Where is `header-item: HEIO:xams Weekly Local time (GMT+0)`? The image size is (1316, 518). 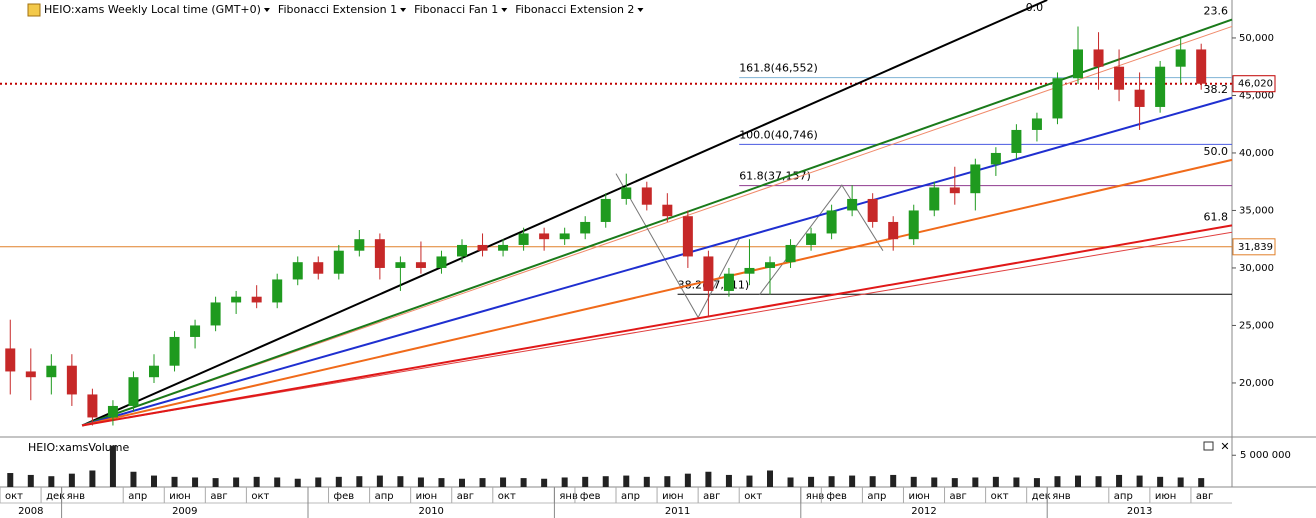
header-item: HEIO:xams Weekly Local time (GMT+0) is located at coordinates (152, 9).